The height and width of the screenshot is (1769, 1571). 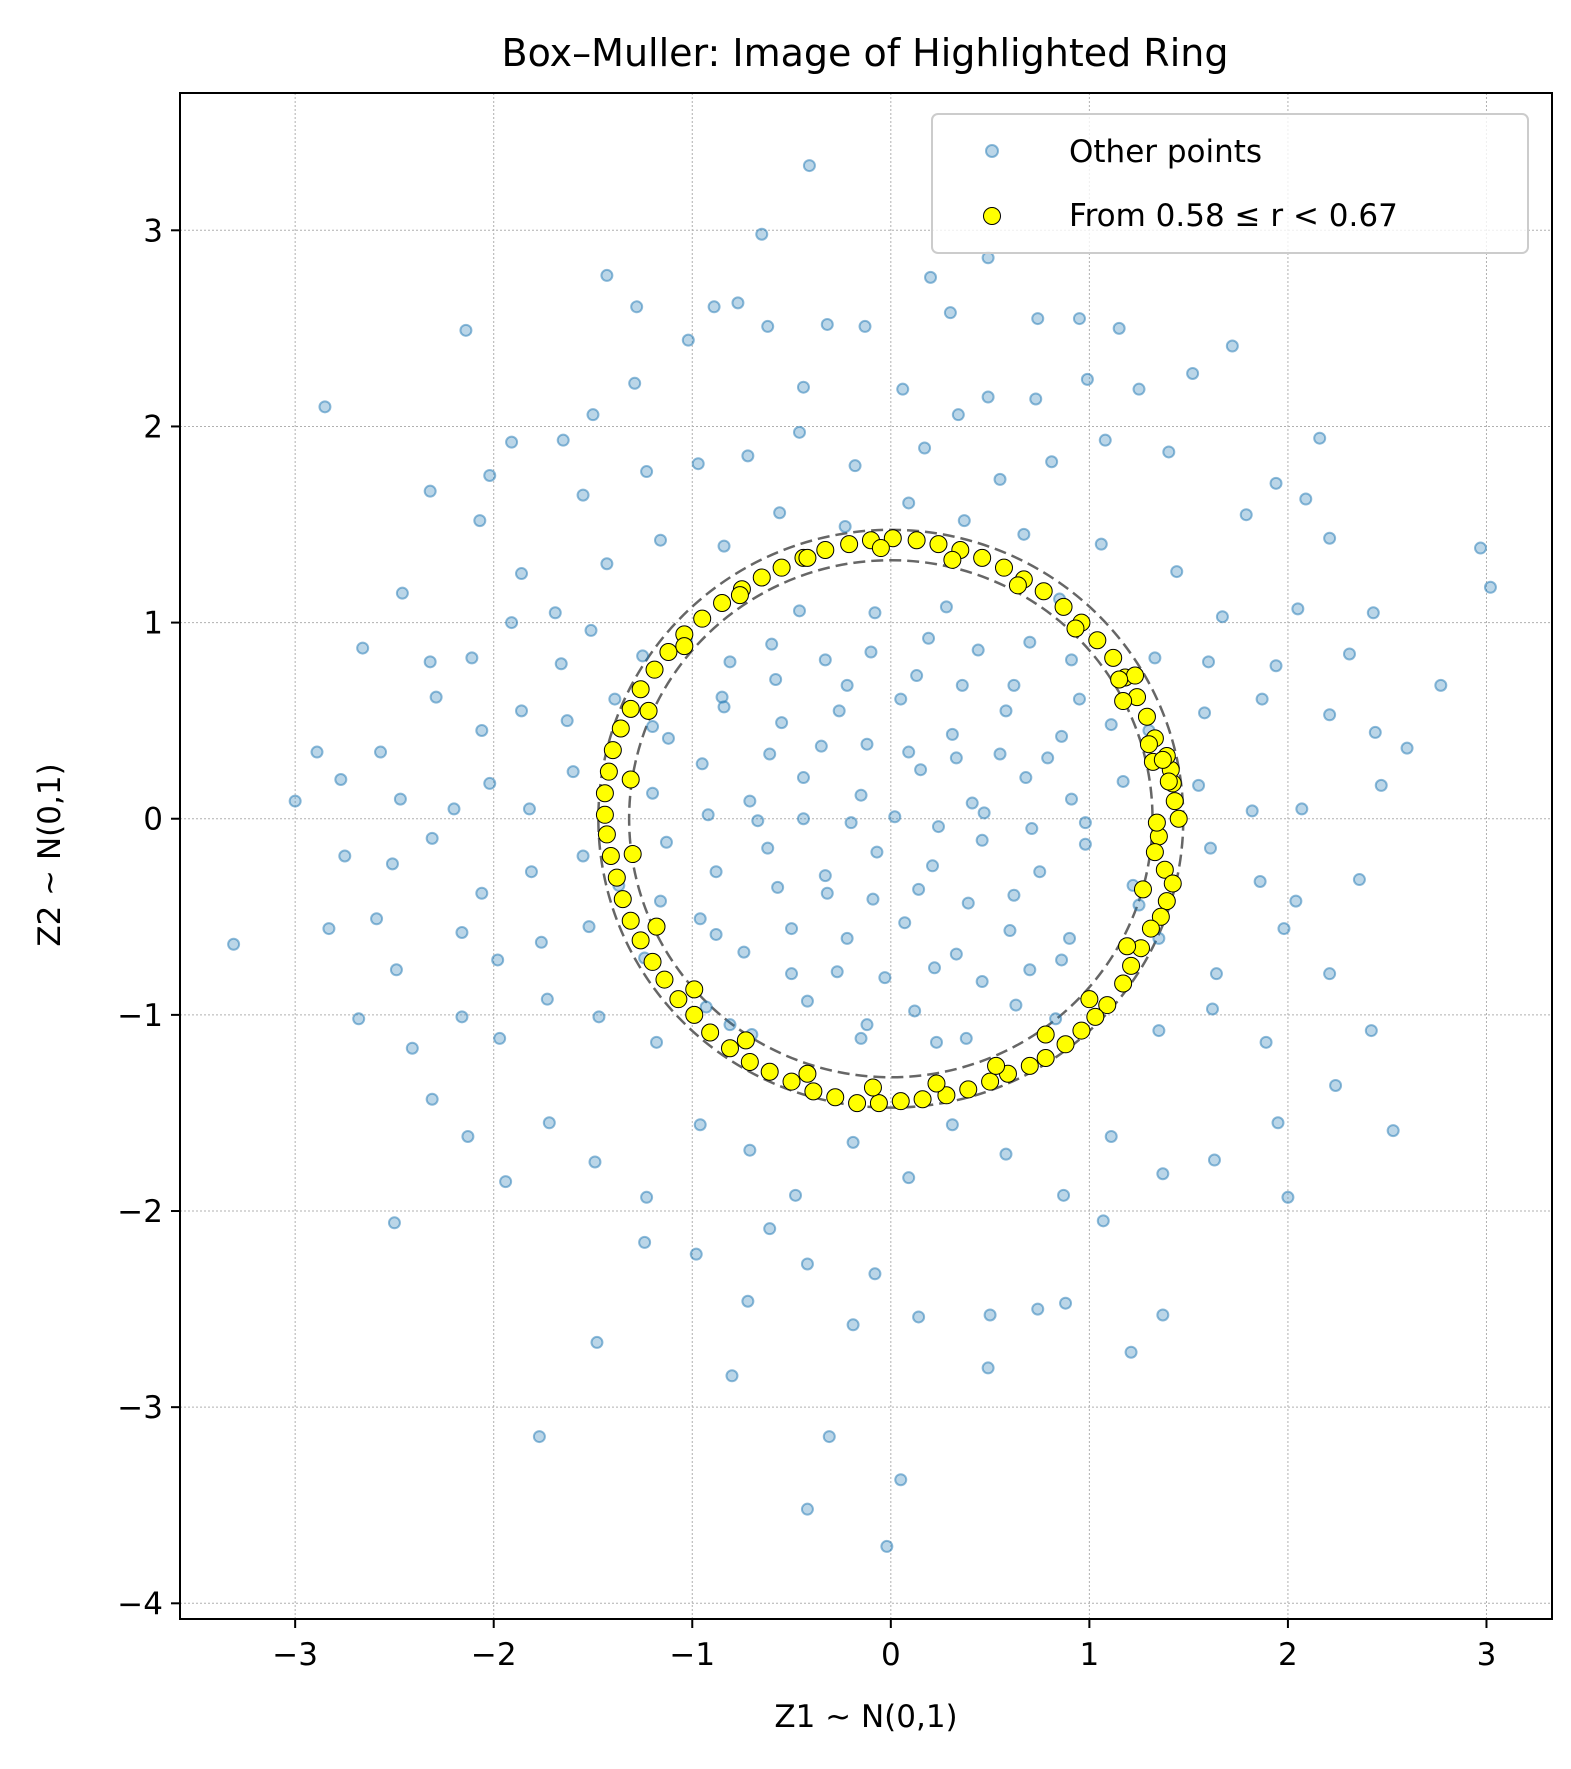 I want to click on x-tick-label: 2, so click(x=1288, y=1655).